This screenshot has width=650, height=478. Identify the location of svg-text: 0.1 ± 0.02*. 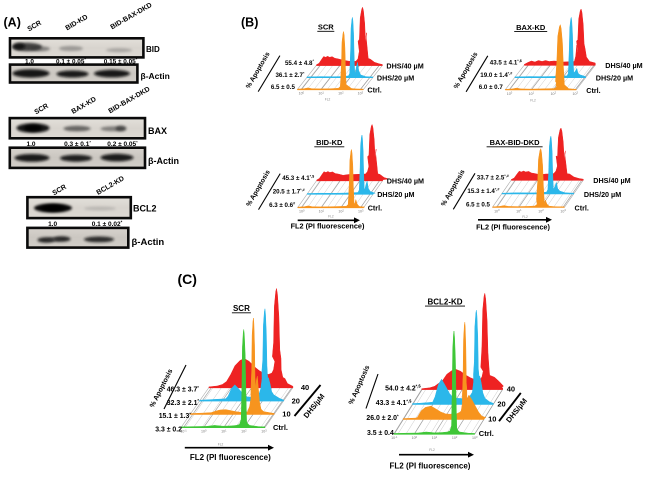
(107, 224).